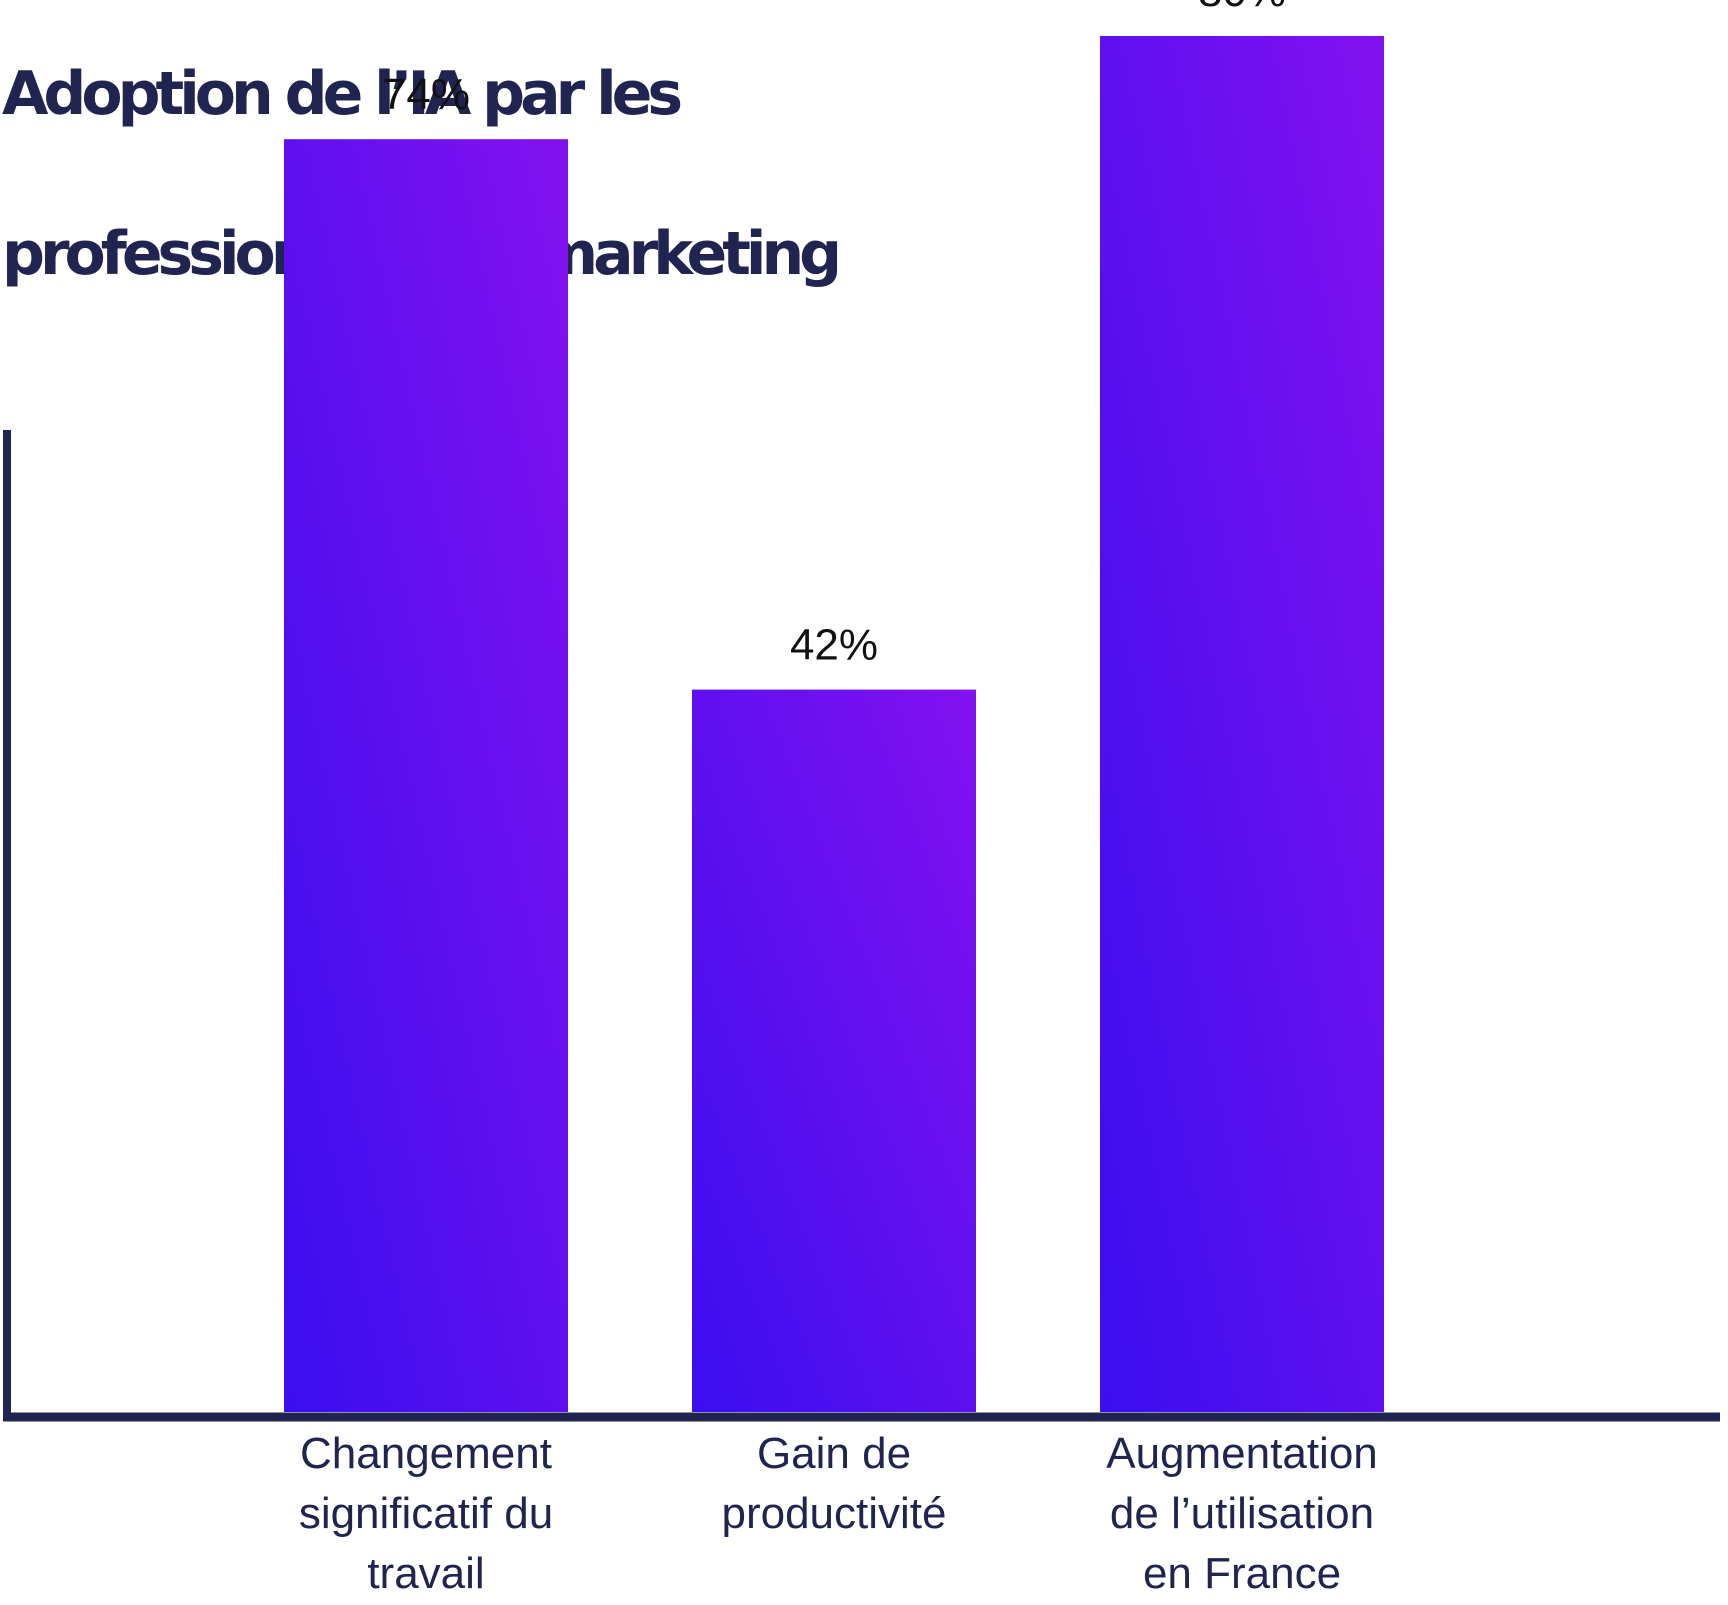  I want to click on category-label-3-line-1: Augmentation, so click(1242, 1453).